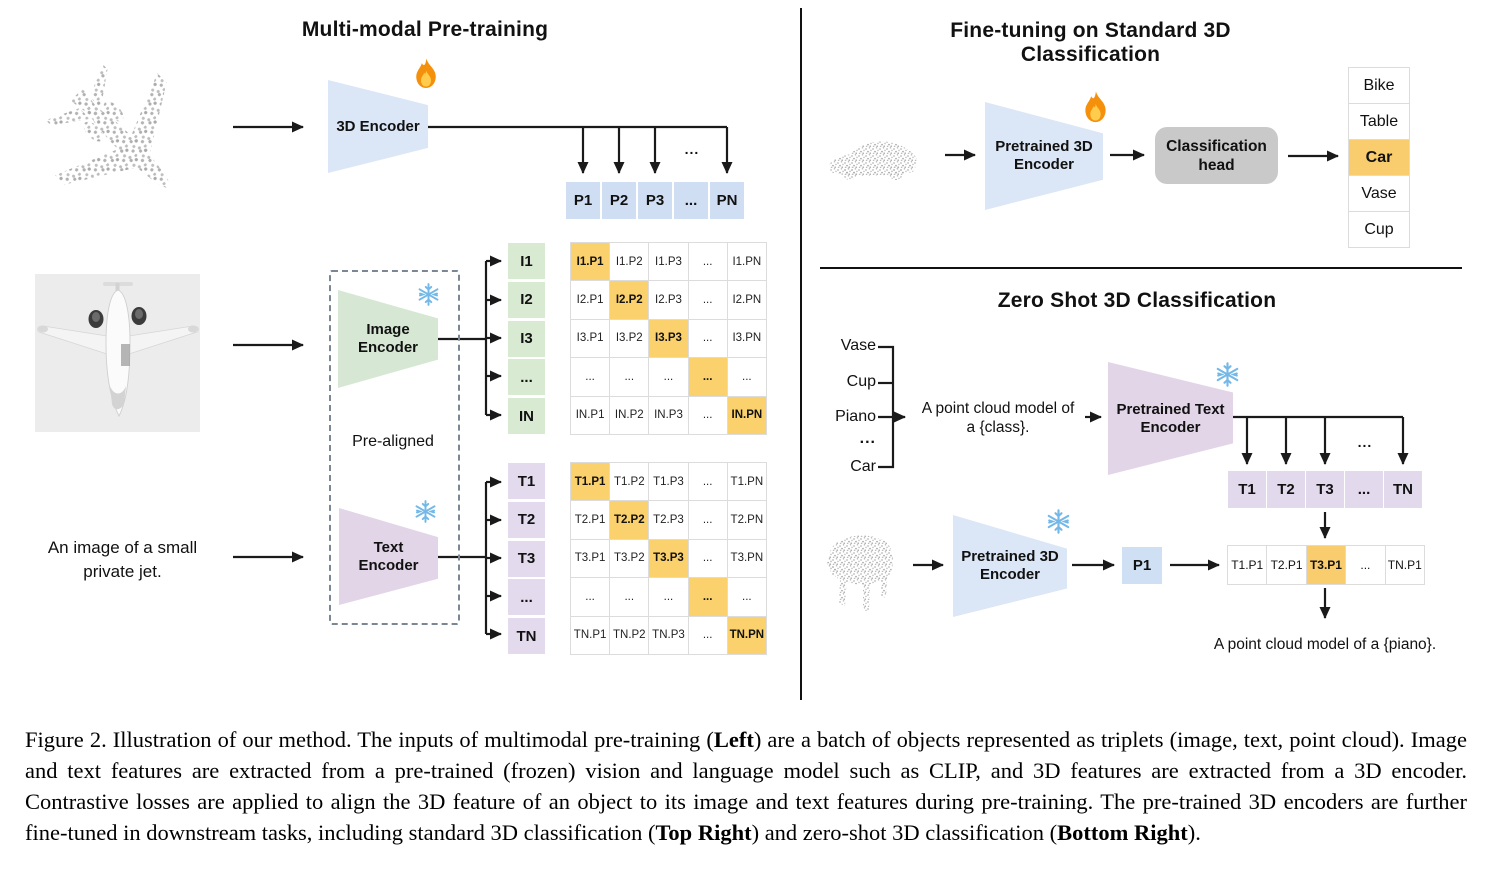 Image resolution: width=1490 pixels, height=888 pixels. I want to click on 3d-encoder-label: 3D Encoder, so click(378, 126).